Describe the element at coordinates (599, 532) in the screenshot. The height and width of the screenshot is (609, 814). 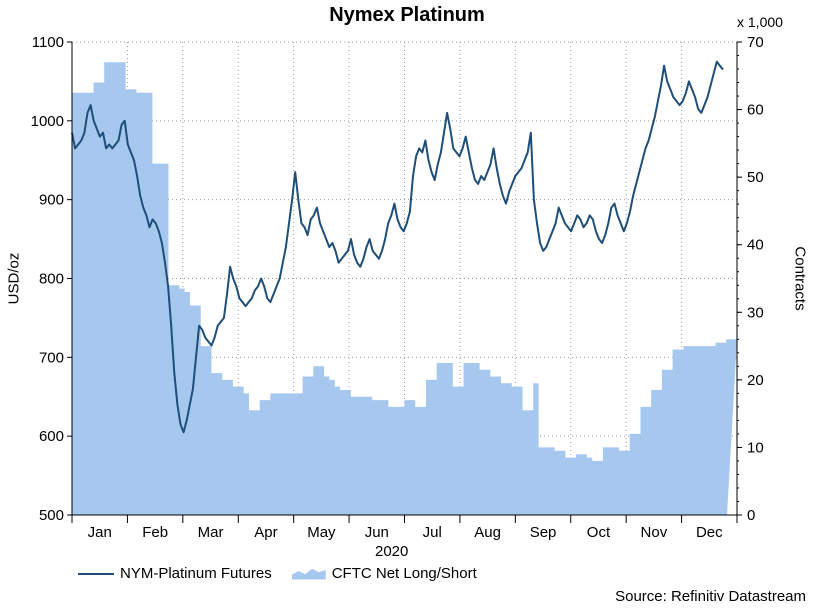
I see `month-label: Oct` at that location.